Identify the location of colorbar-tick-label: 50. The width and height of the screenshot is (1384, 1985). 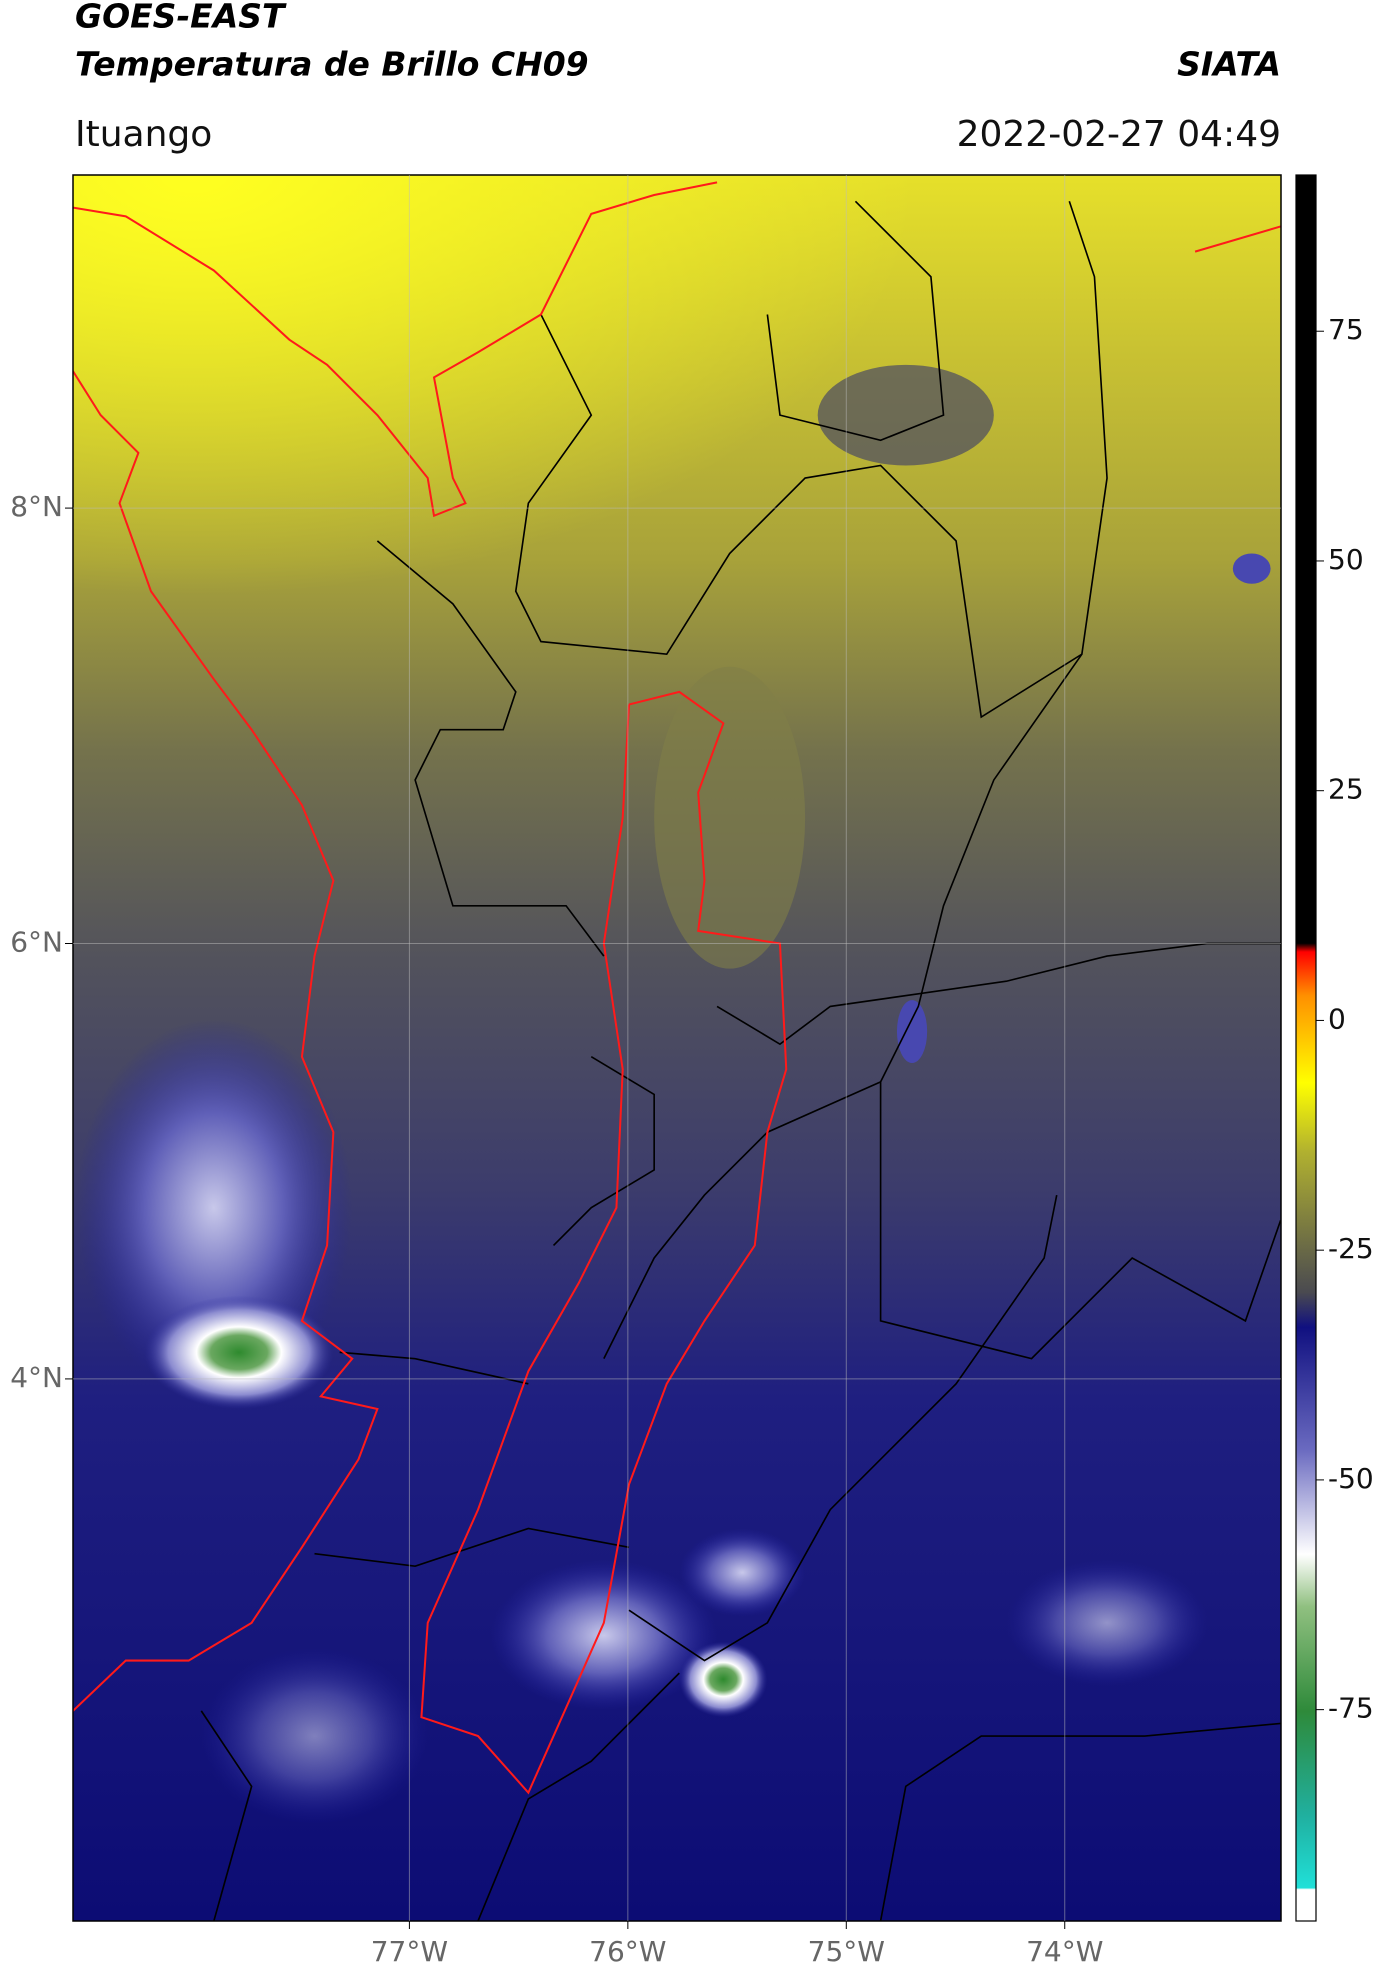
(1346, 559).